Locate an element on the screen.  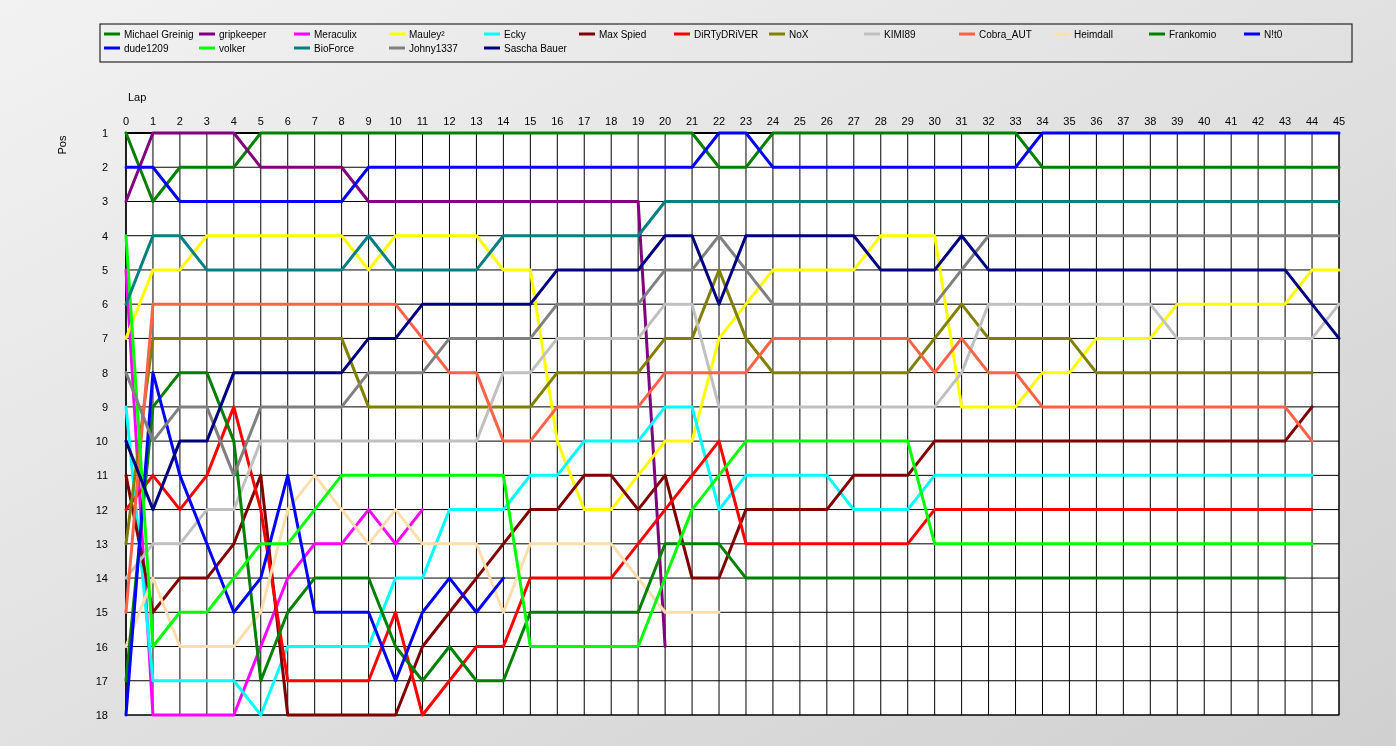
legend-label: N!t0 is located at coordinates (1273, 34).